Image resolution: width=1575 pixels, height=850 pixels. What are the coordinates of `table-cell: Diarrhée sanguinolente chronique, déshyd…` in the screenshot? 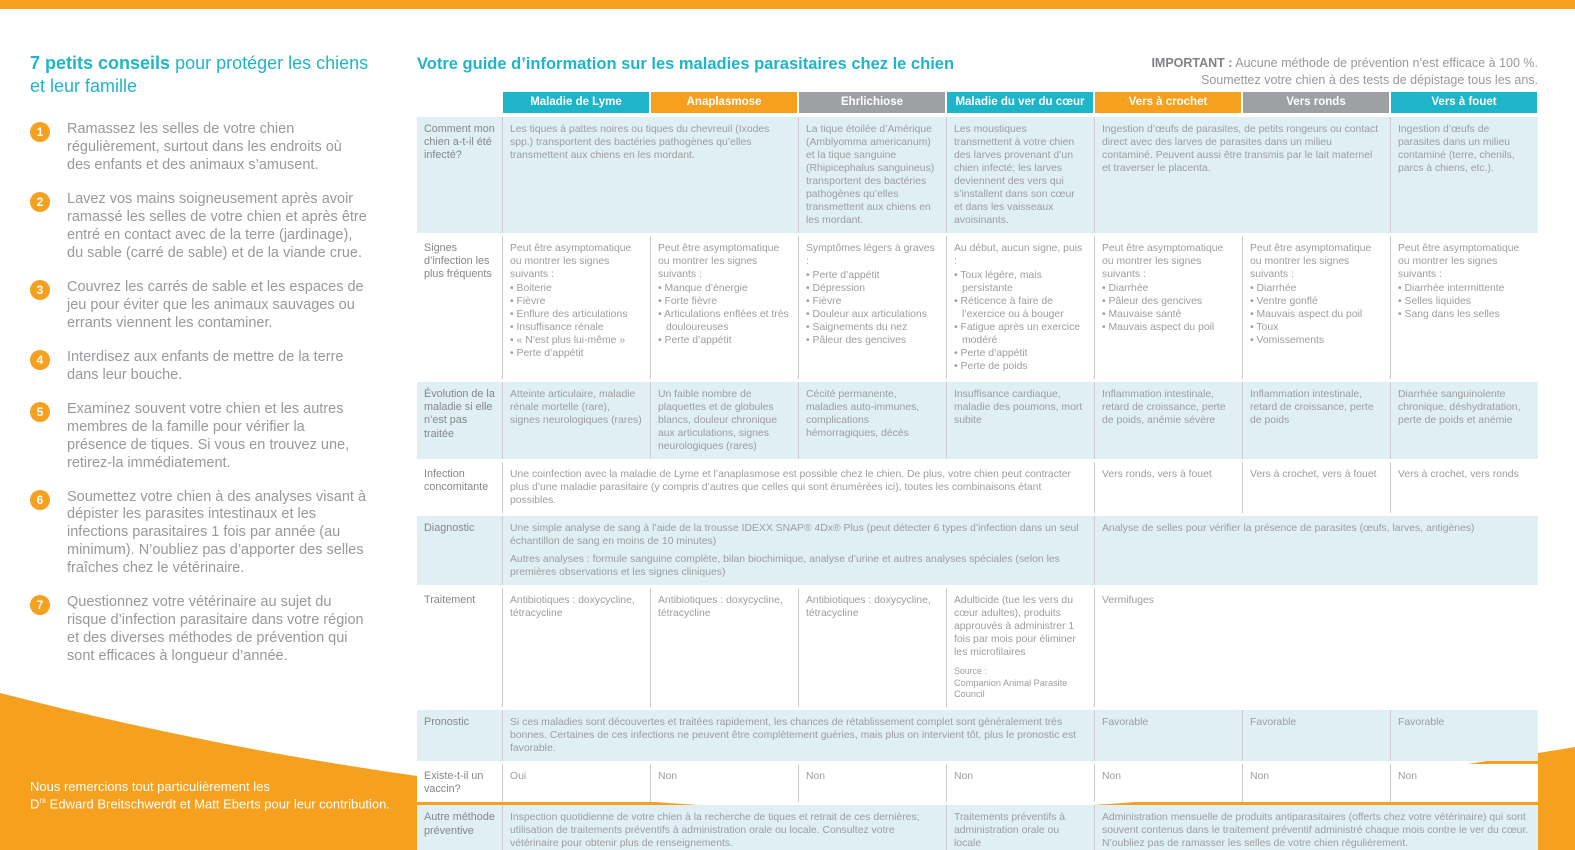 It's located at (1464, 420).